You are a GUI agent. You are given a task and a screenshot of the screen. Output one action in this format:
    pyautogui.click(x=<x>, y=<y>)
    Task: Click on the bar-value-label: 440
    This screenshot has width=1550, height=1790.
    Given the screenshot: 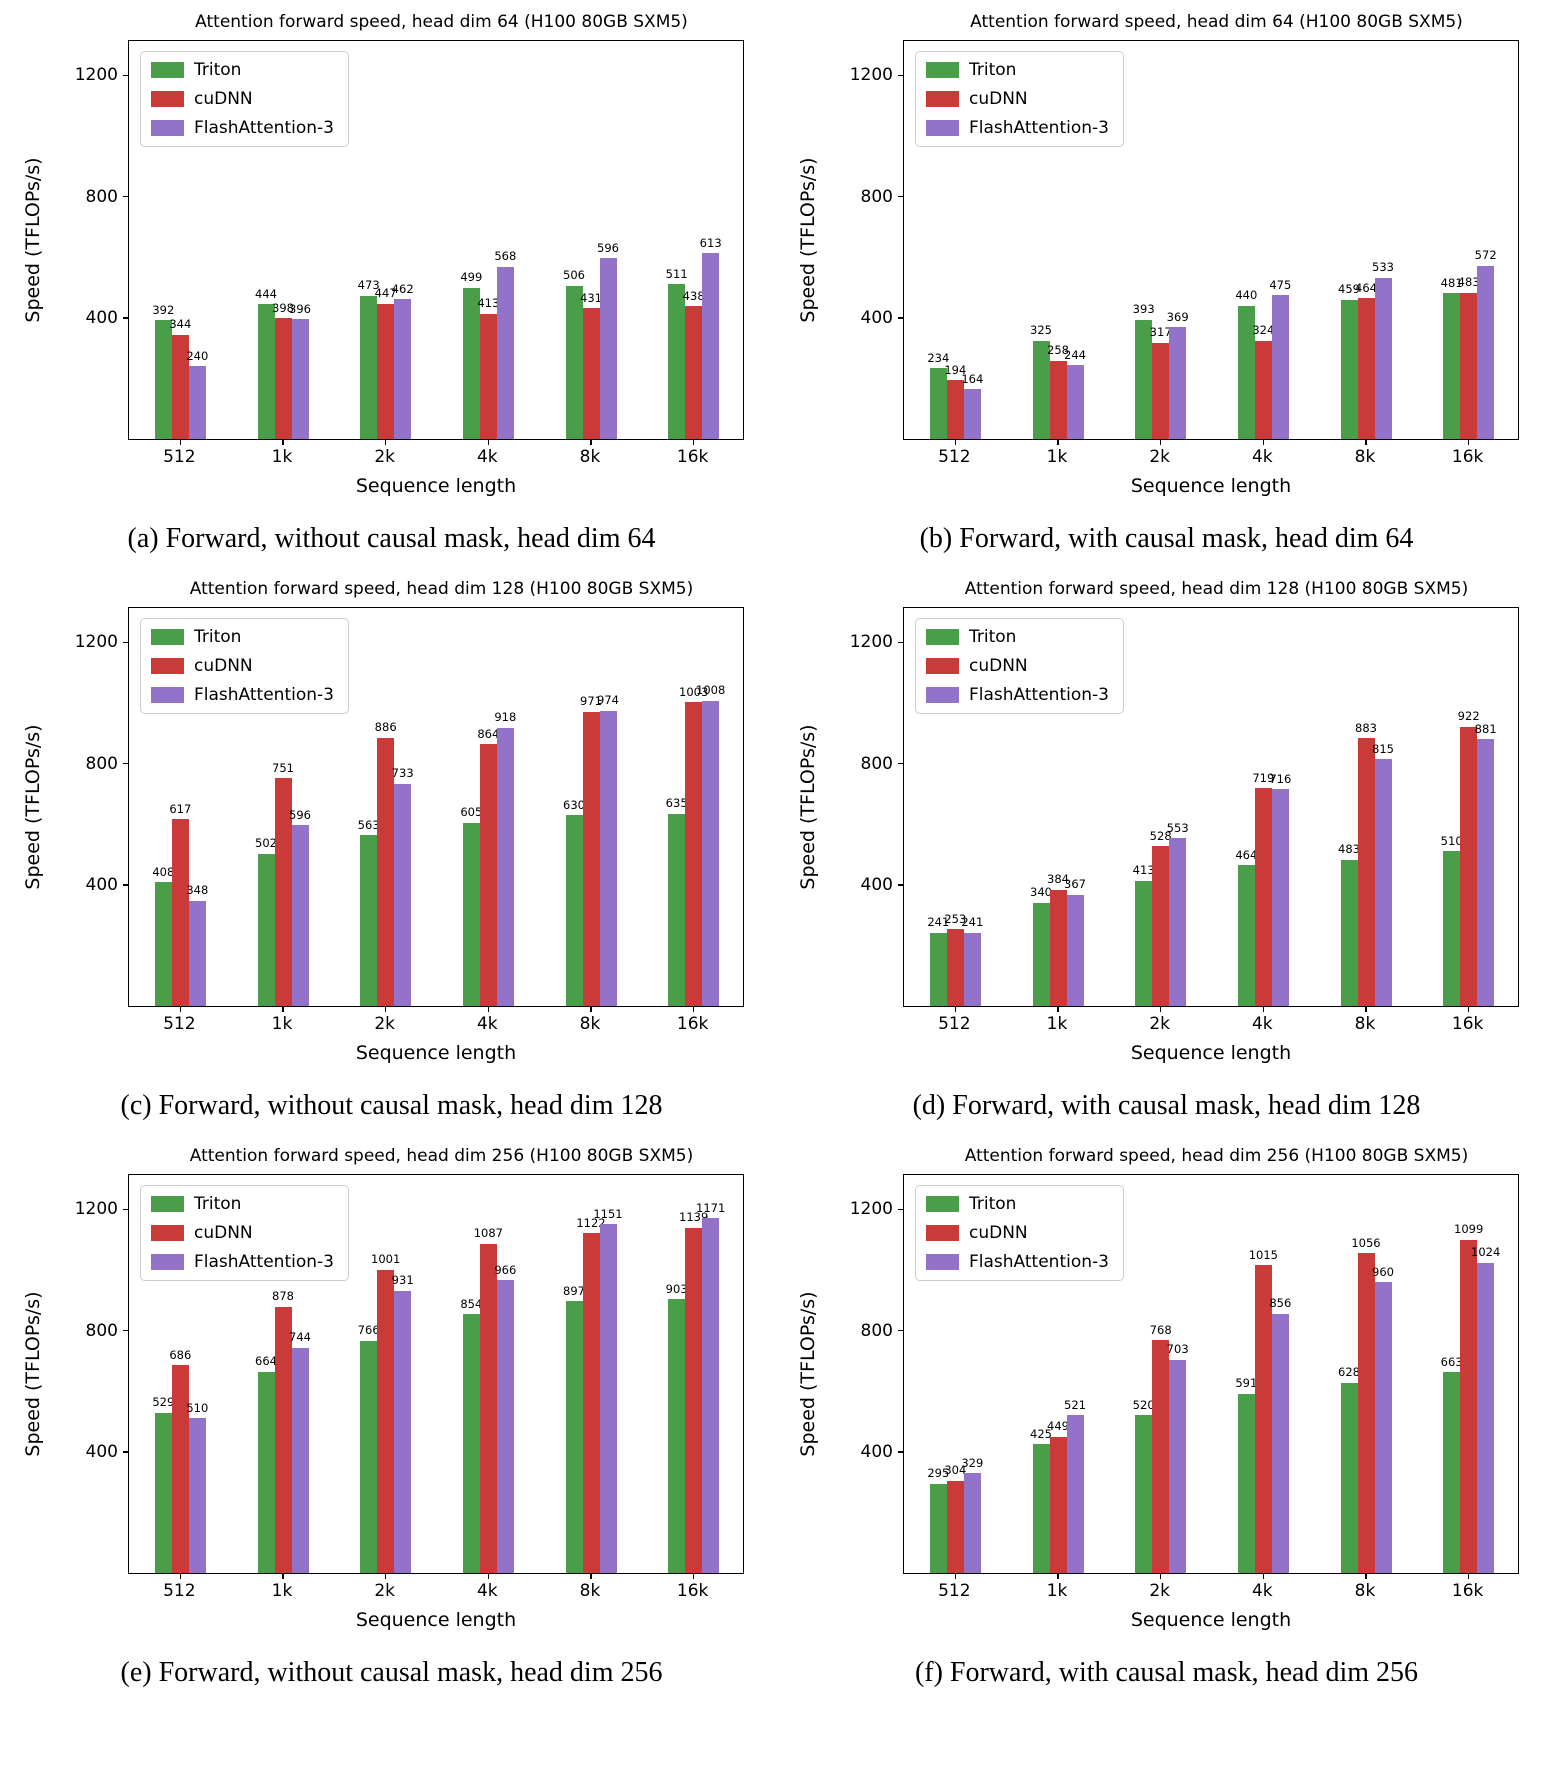 What is the action you would take?
    pyautogui.click(x=1246, y=295)
    